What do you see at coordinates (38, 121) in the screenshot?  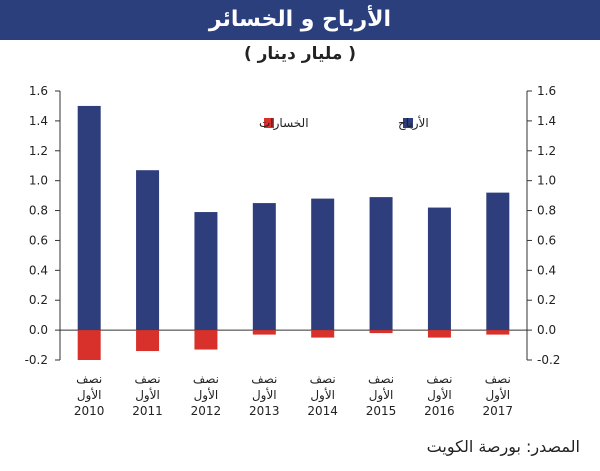 I see `y-tick-label-left: 1.4` at bounding box center [38, 121].